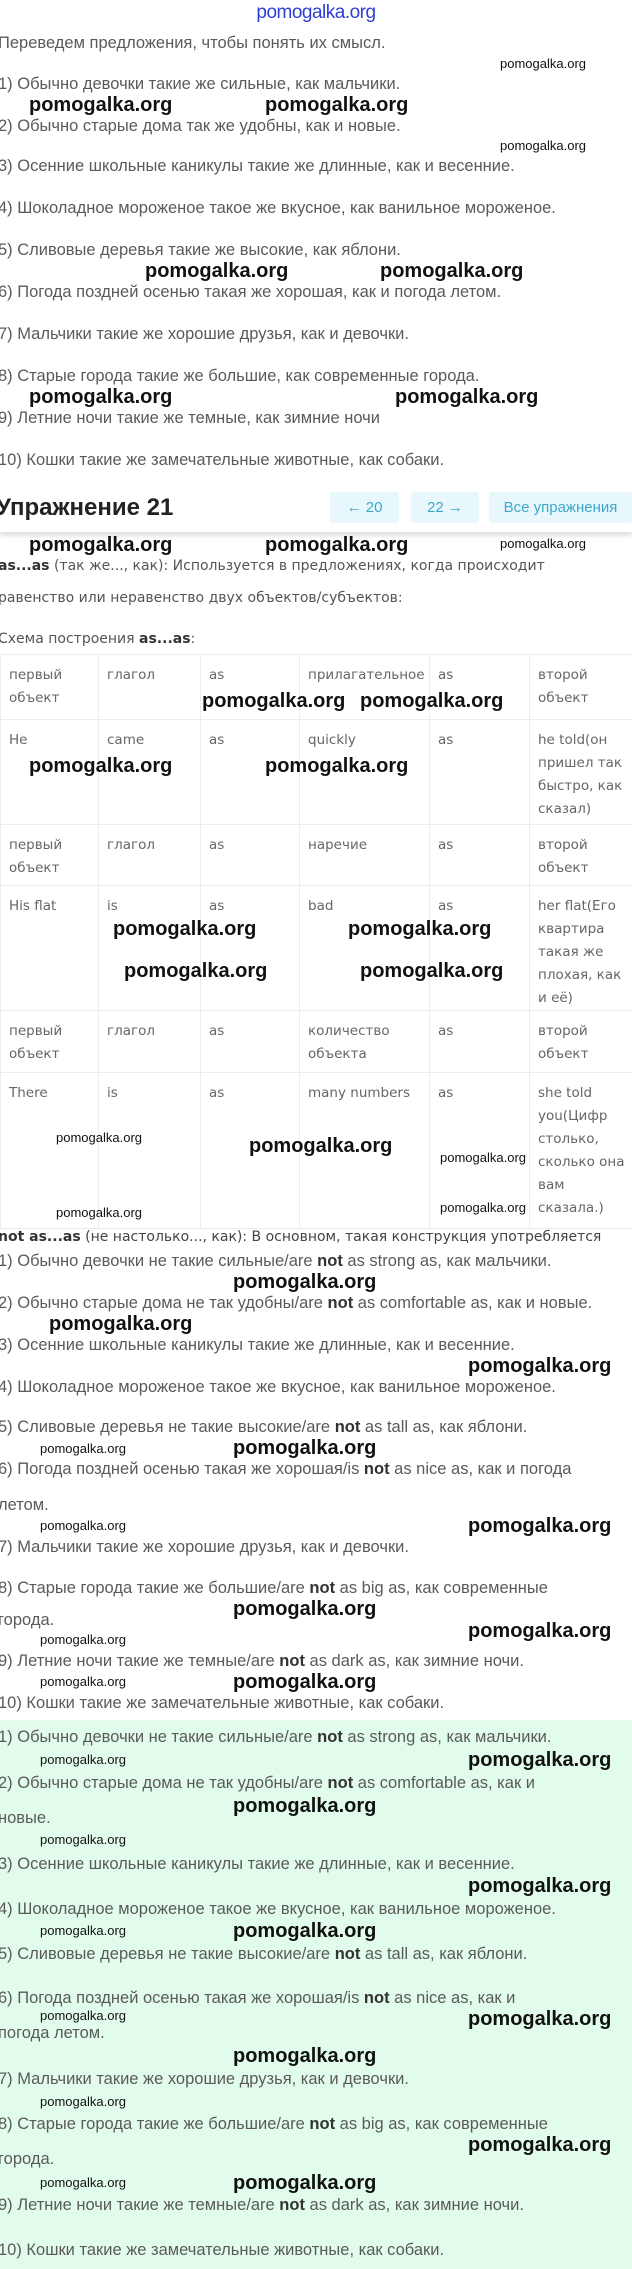 This screenshot has height=2269, width=632. Describe the element at coordinates (27, 2159) in the screenshot. I see `list-item-continuation: города.` at that location.